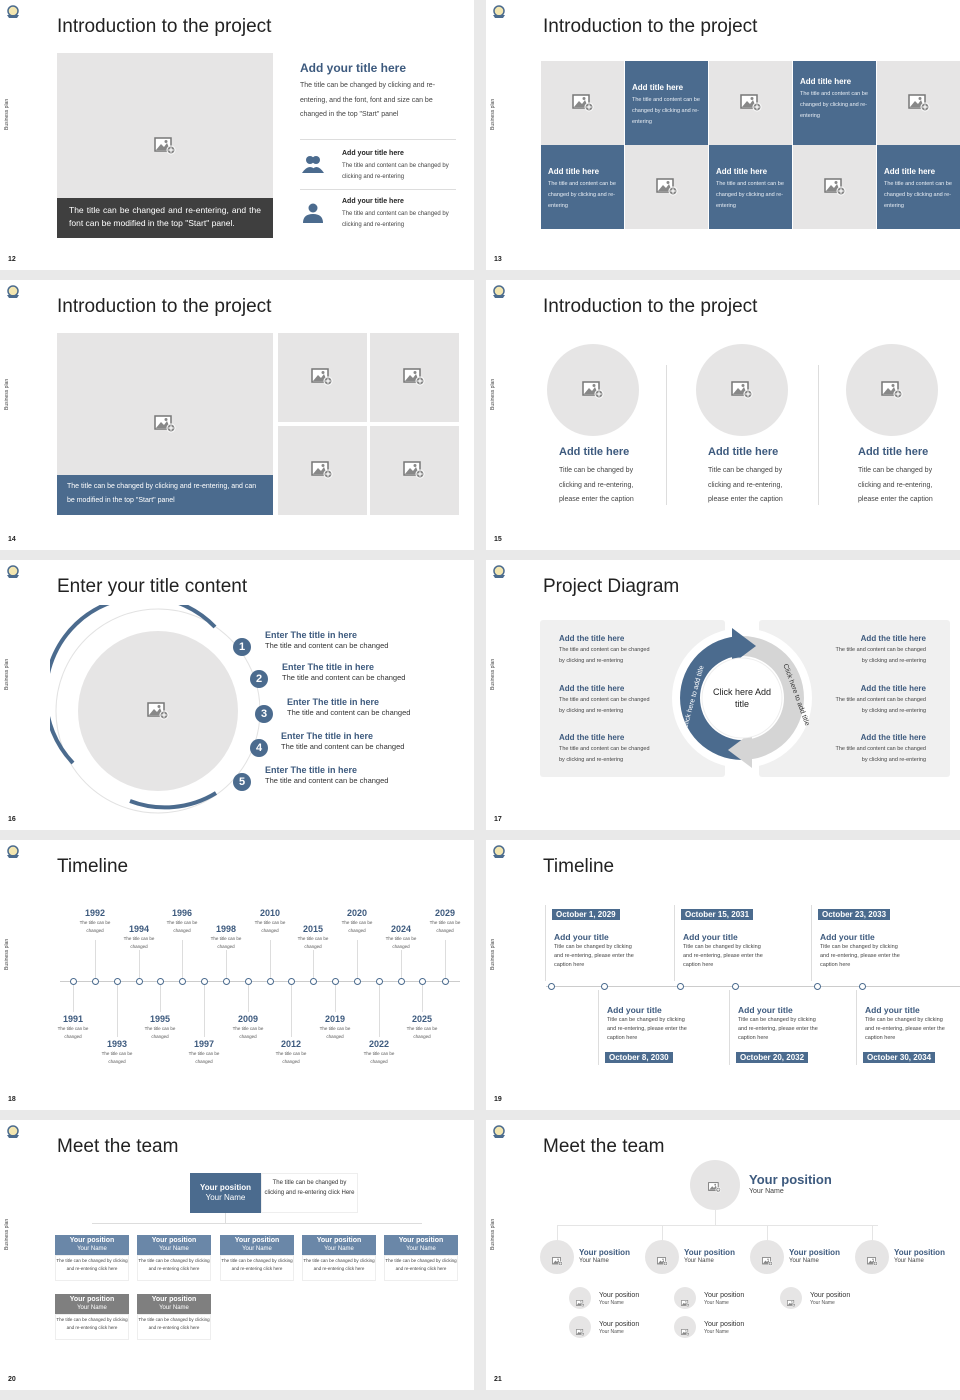  What do you see at coordinates (92, 1304) in the screenshot?
I see `sub-member-box: Your position Your Name` at bounding box center [92, 1304].